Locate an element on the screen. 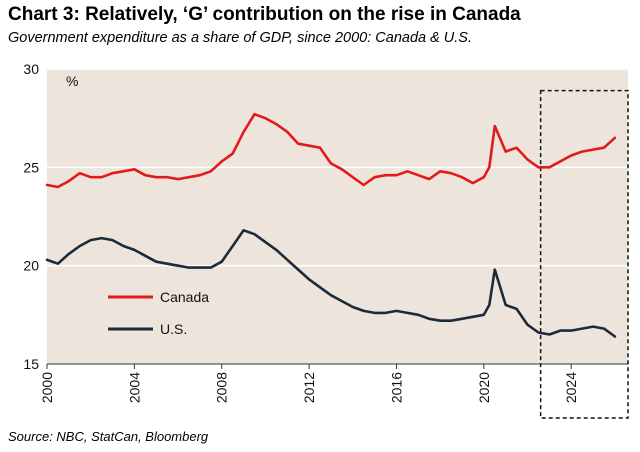  x-tick-label: 2000 is located at coordinates (47, 387).